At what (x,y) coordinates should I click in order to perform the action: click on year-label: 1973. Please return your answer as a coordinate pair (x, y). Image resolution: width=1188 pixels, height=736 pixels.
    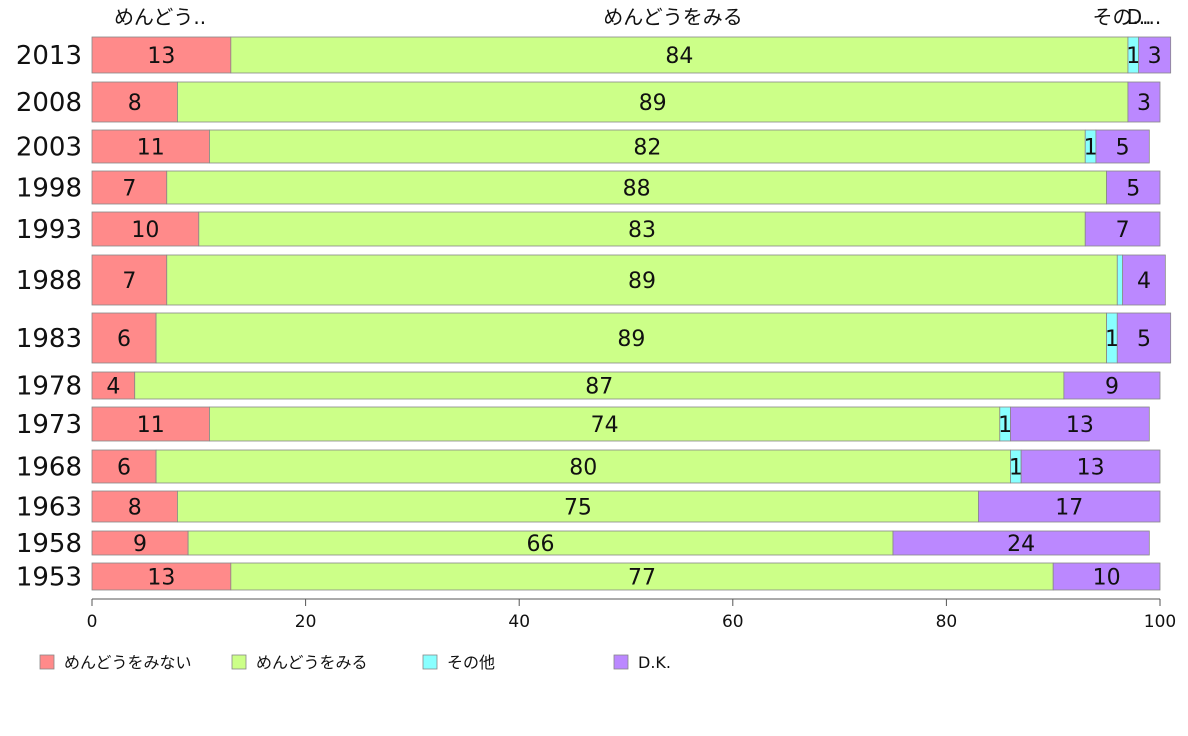
    Looking at the image, I should click on (49, 425).